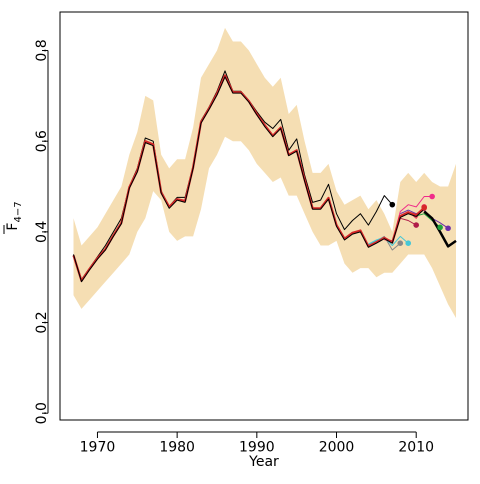 The width and height of the screenshot is (480, 484). Describe the element at coordinates (98, 448) in the screenshot. I see `x-tick-label: 1970` at that location.